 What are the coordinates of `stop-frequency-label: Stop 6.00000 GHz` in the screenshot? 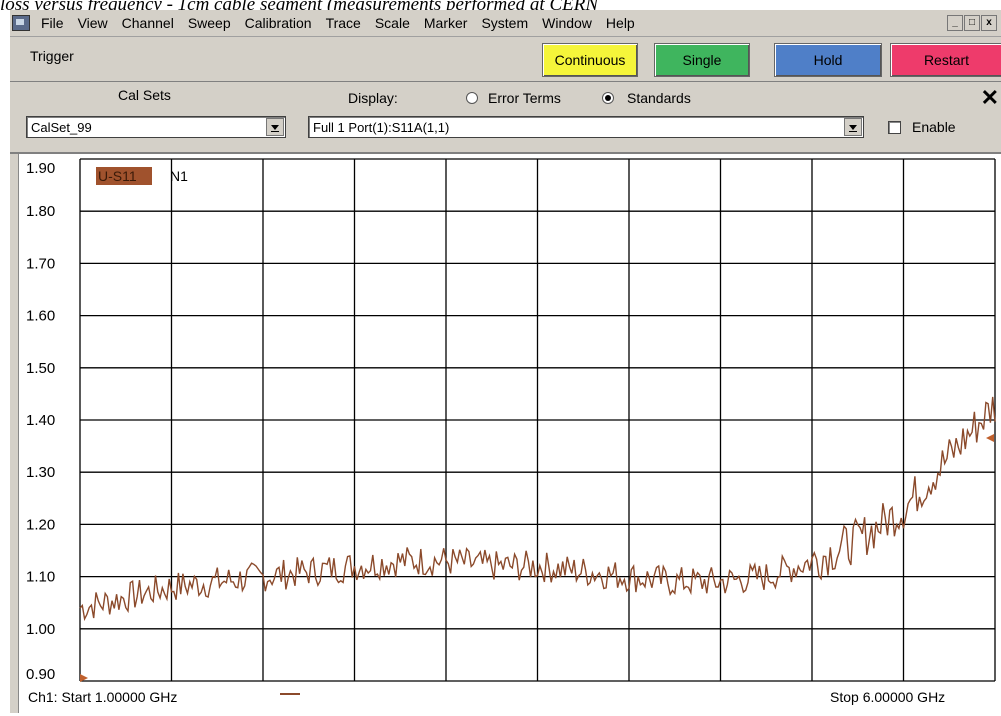 It's located at (887, 697).